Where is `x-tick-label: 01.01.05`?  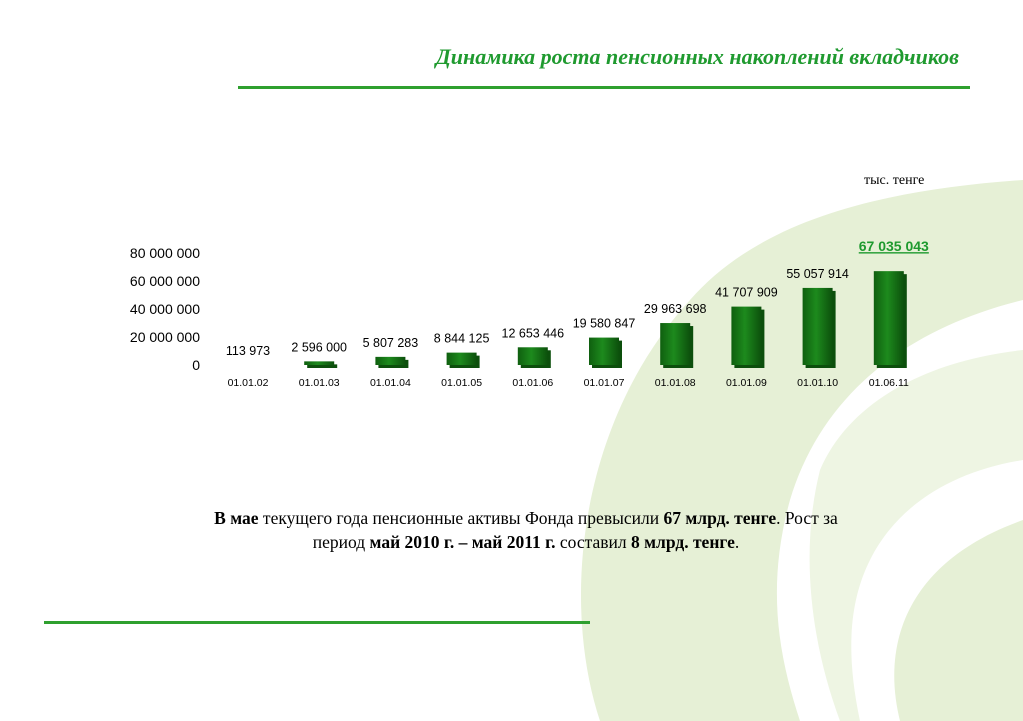
x-tick-label: 01.01.05 is located at coordinates (461, 383).